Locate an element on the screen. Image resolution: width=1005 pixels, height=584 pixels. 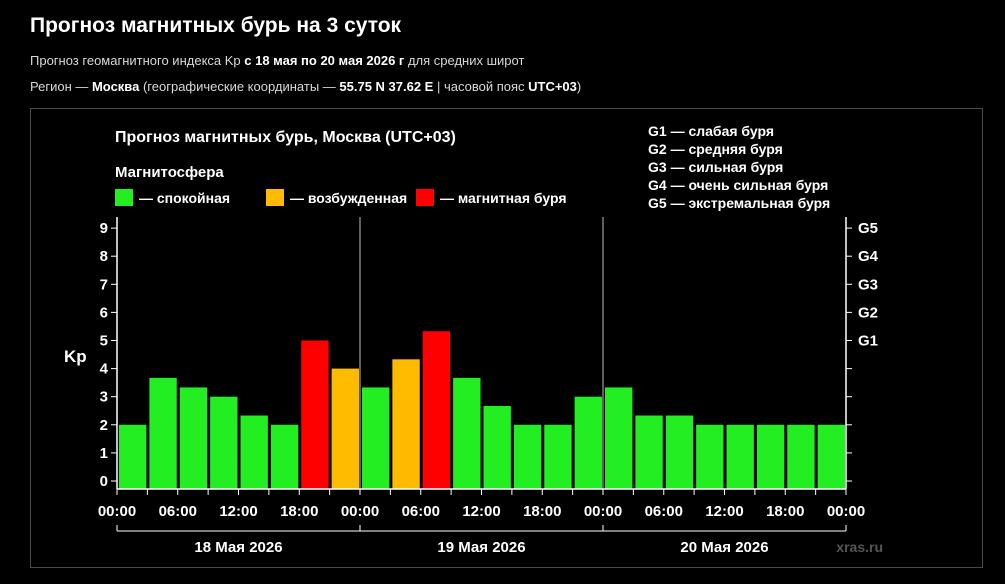
y-tick-label: 5 is located at coordinates (104, 341).